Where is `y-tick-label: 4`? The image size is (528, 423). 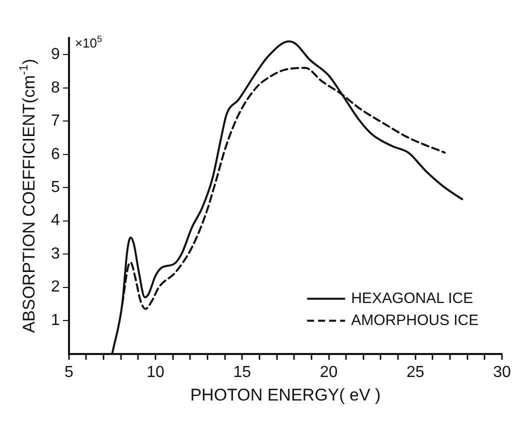 y-tick-label: 4 is located at coordinates (55, 221).